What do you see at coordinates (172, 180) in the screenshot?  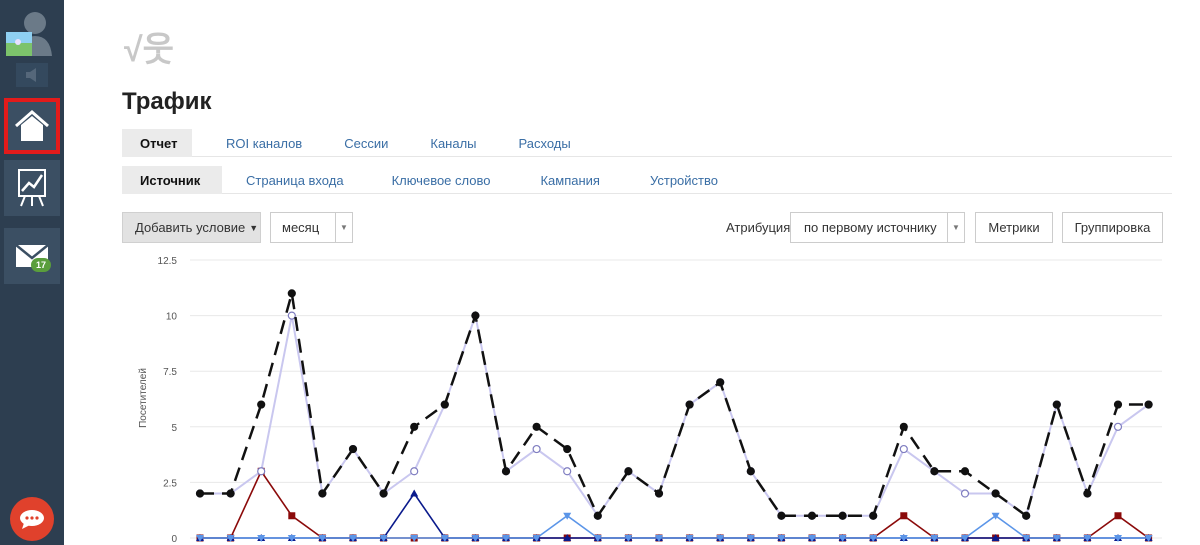 I see `tab-source: Источник` at bounding box center [172, 180].